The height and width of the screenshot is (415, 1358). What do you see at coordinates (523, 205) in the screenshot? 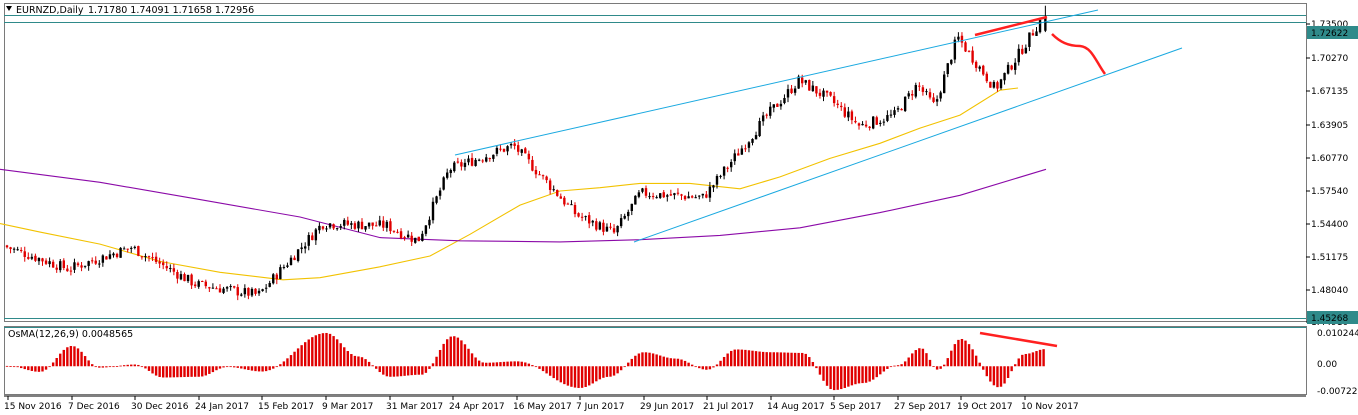
I see `slow-ma-line` at bounding box center [523, 205].